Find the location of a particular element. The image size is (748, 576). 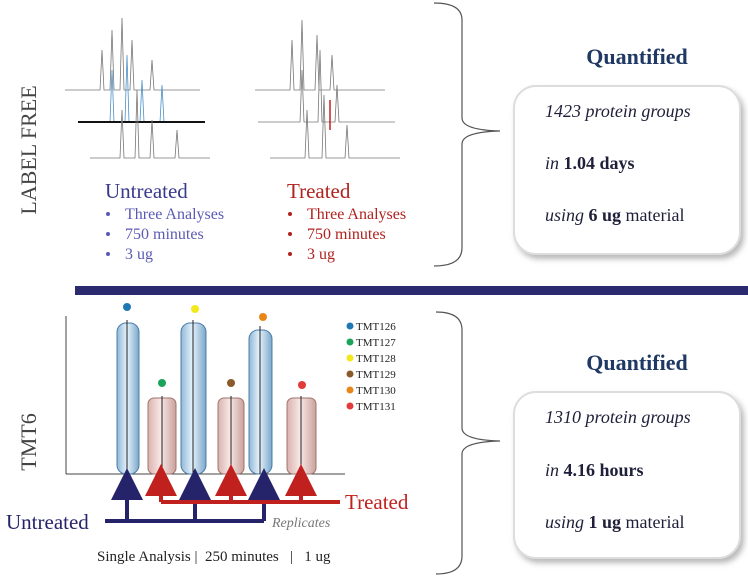

material-line: using 1 ug material is located at coordinates (615, 522).